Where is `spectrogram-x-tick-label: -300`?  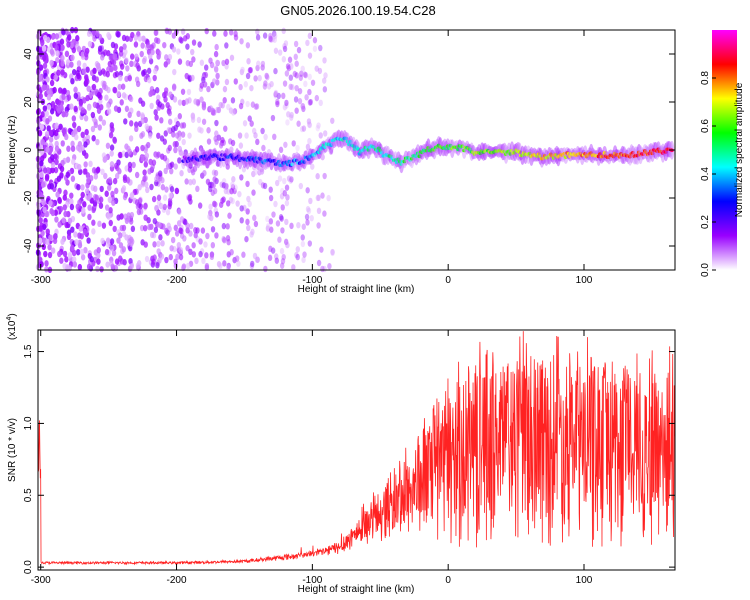 spectrogram-x-tick-label: -300 is located at coordinates (41, 280).